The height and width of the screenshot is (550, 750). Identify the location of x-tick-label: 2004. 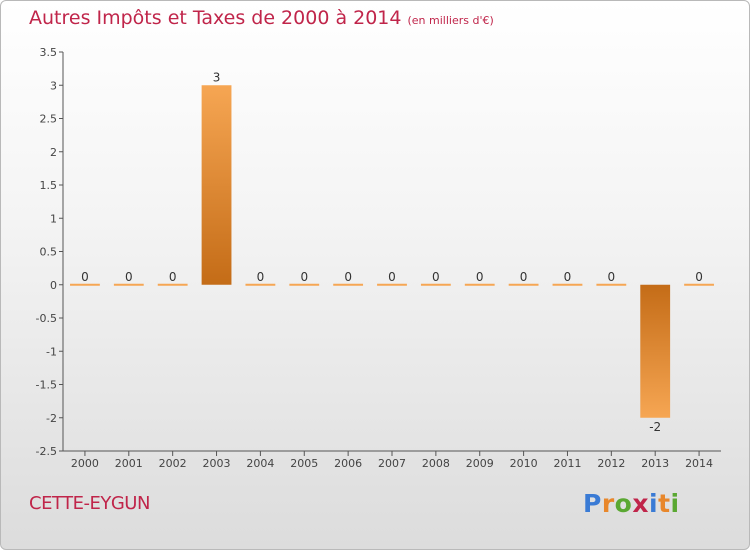
(260, 463).